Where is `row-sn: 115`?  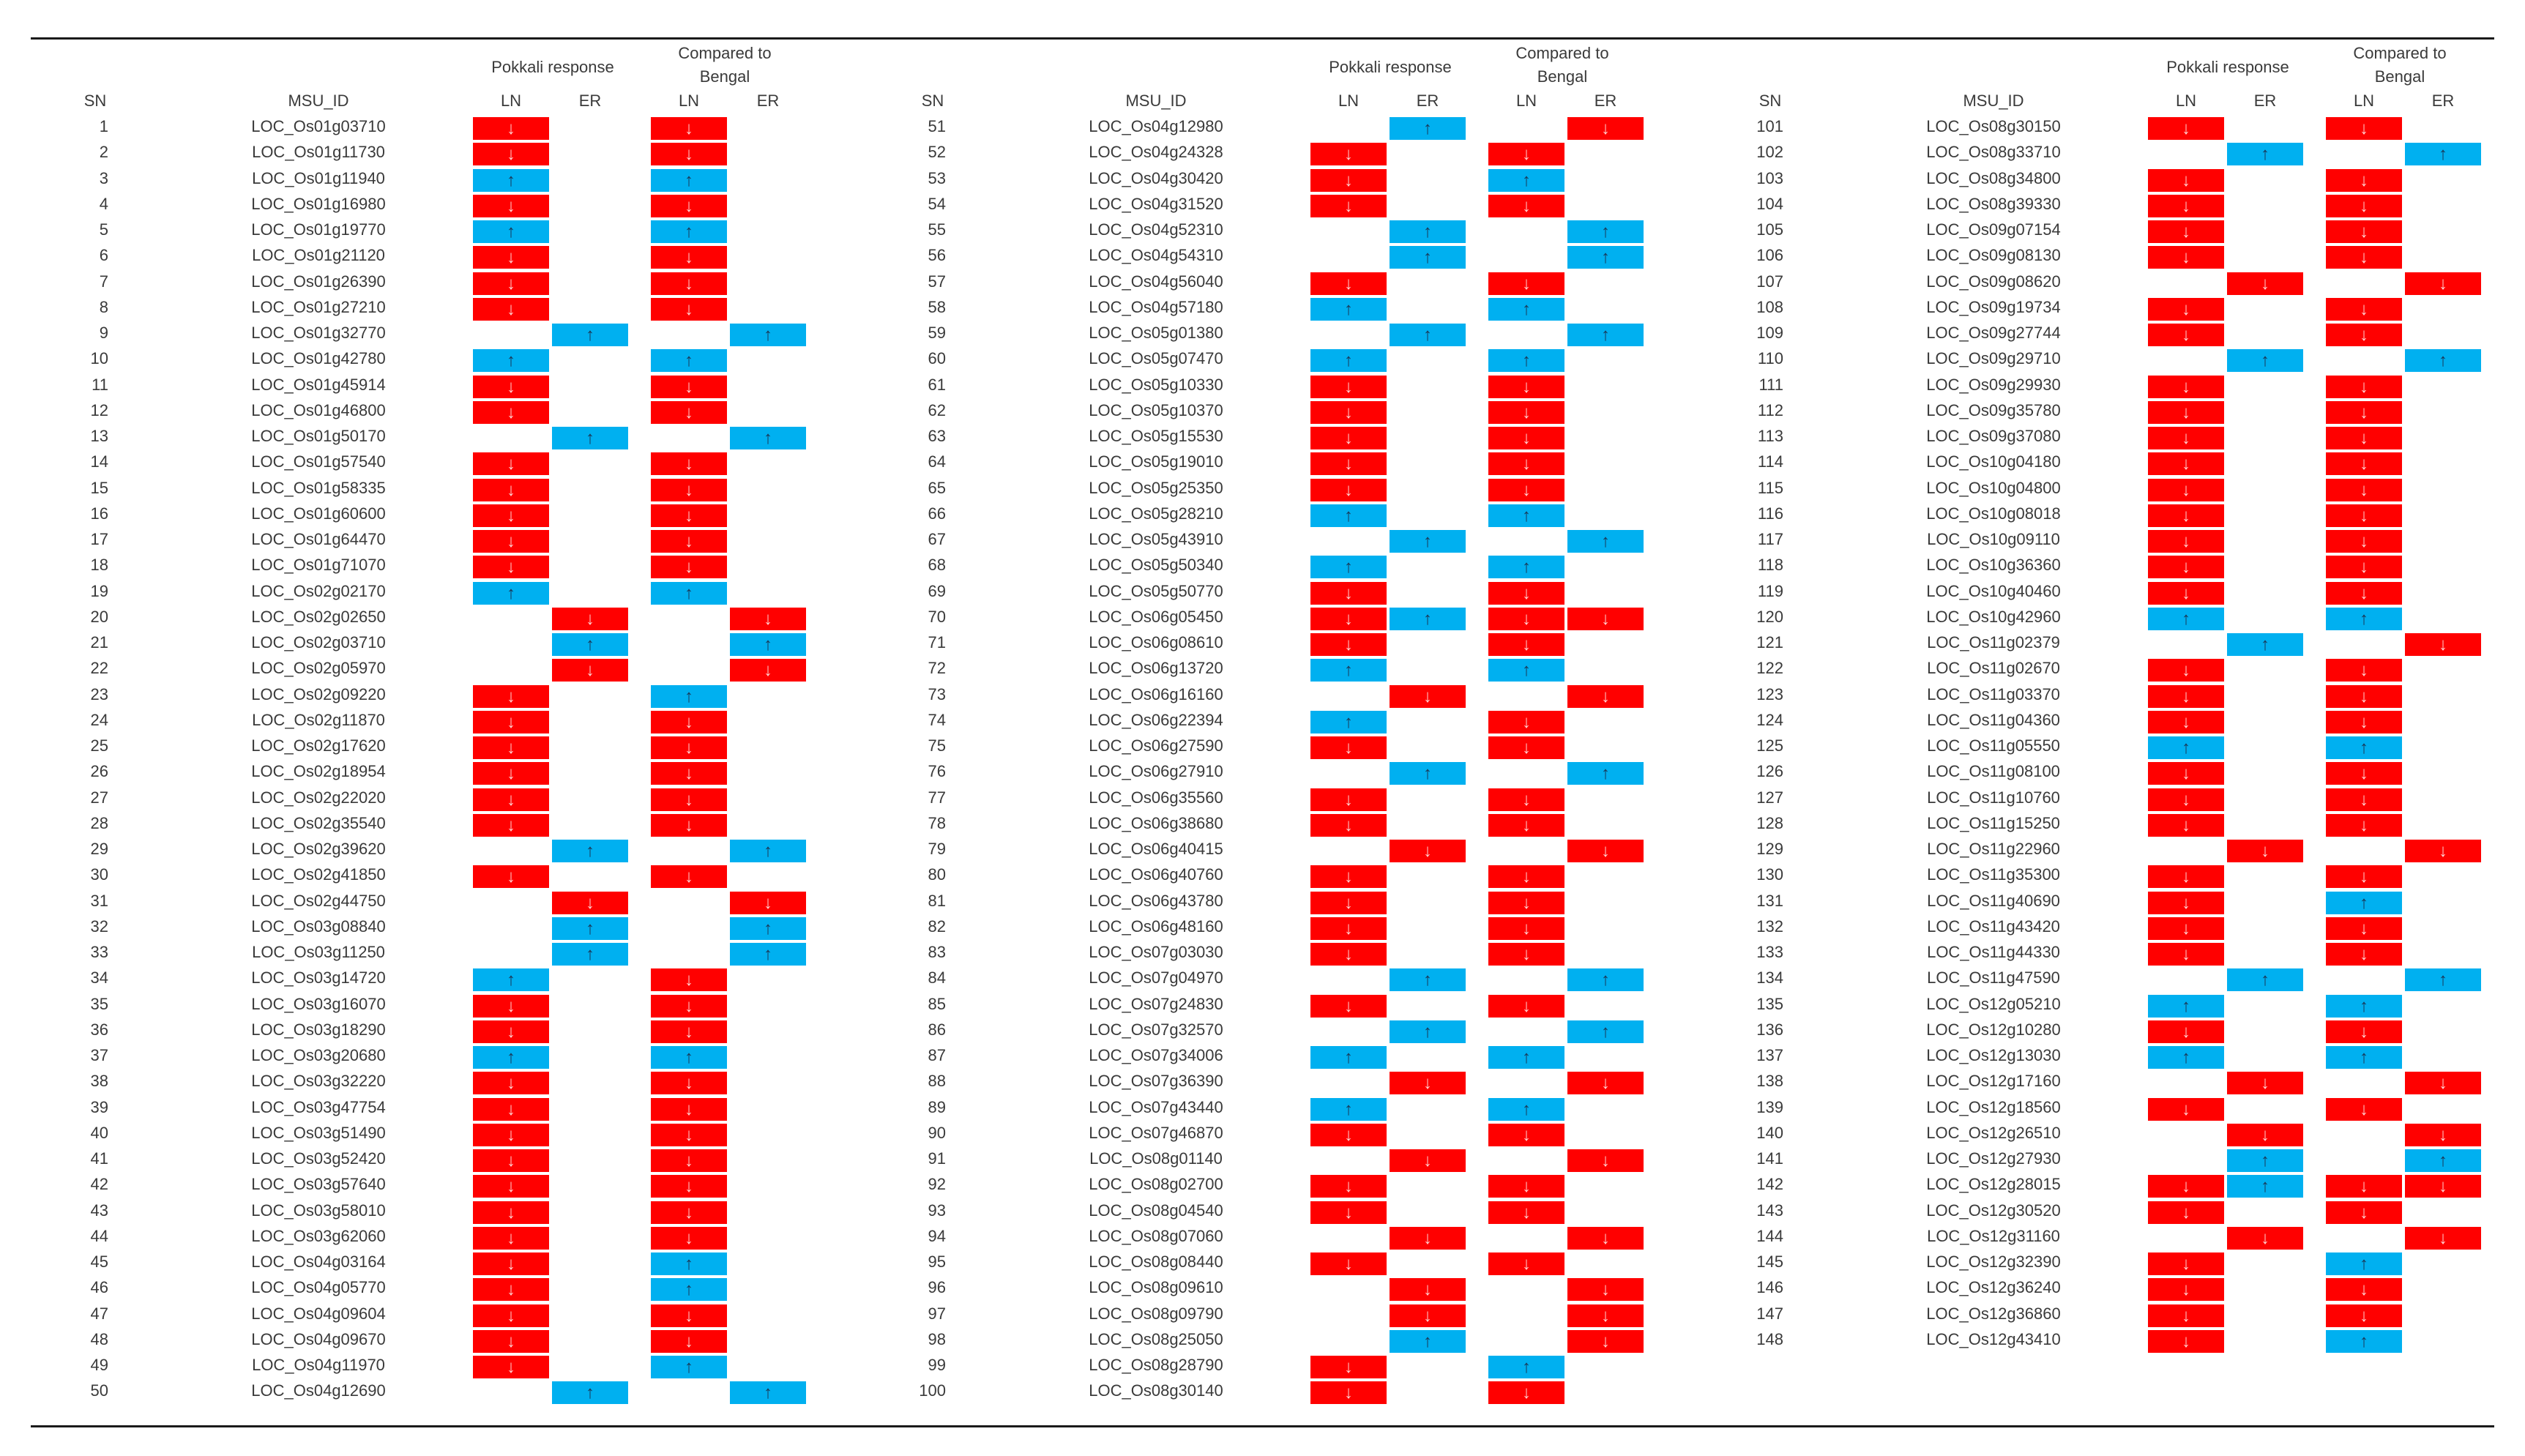 row-sn: 115 is located at coordinates (1770, 487).